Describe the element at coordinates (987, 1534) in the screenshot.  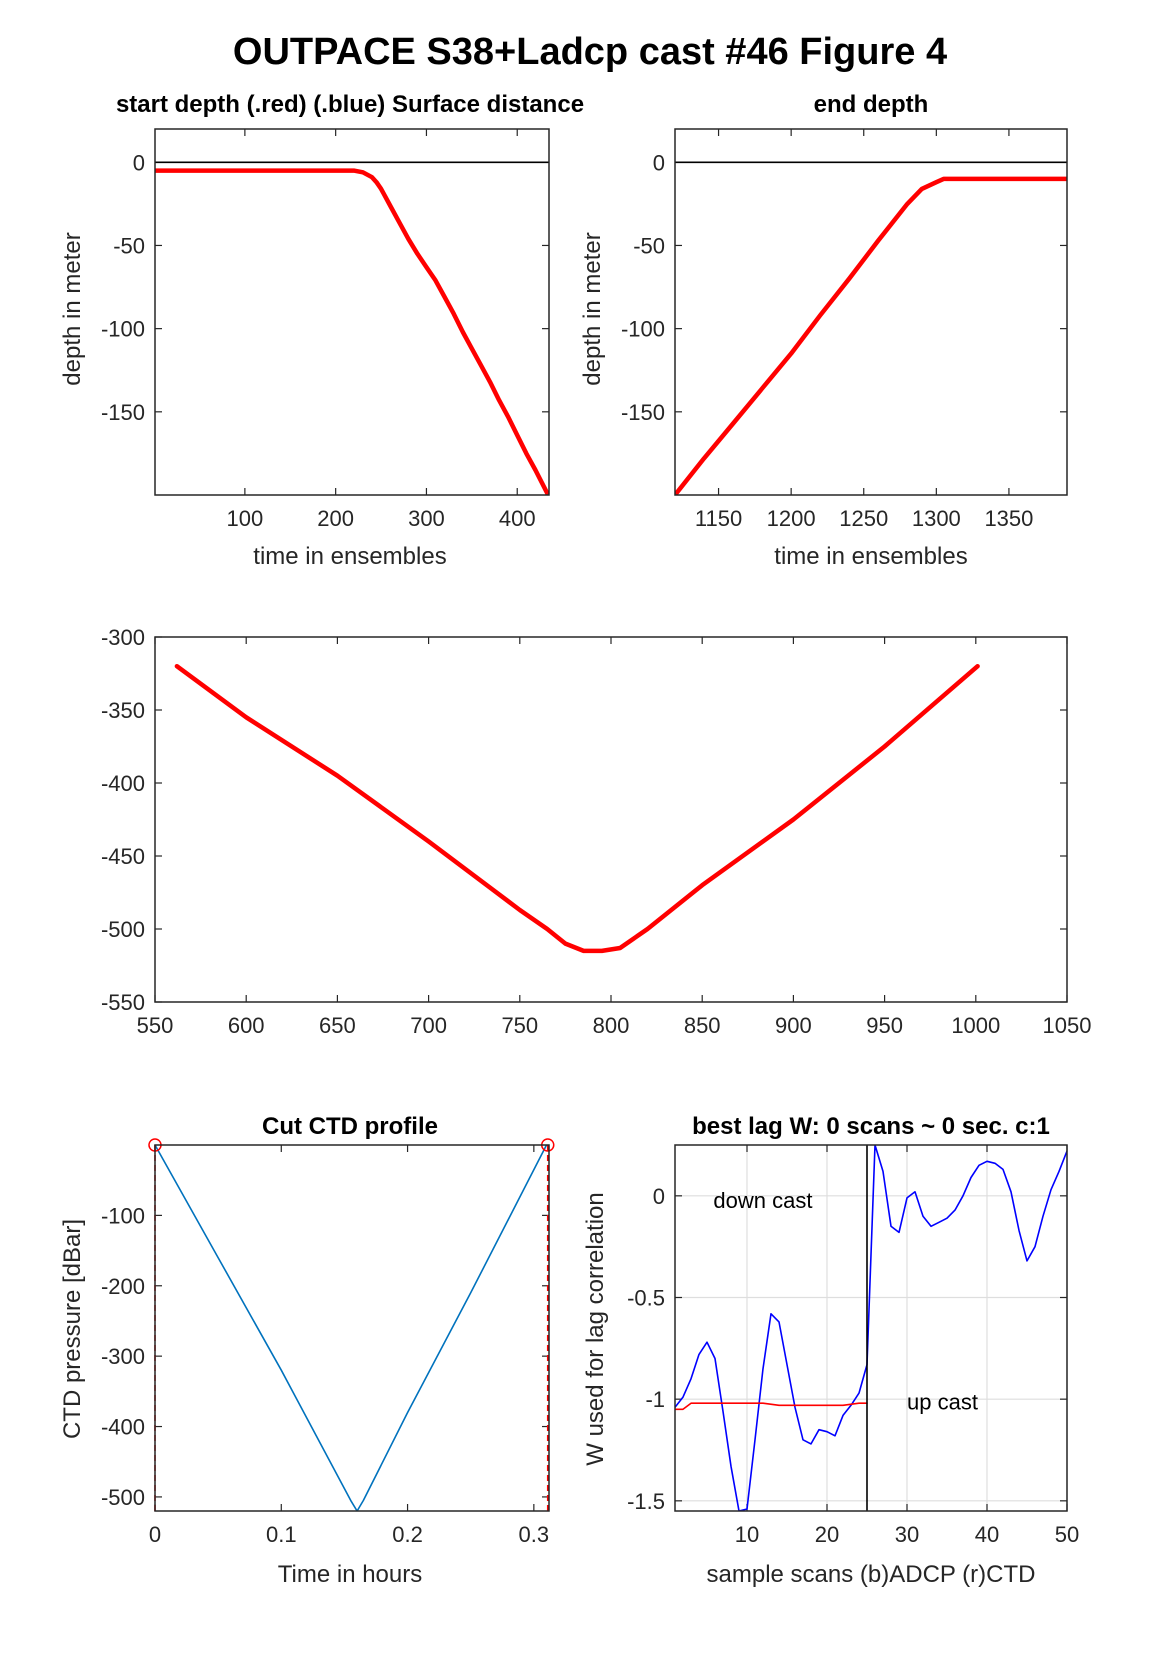
I see `x-tick-label: 40` at that location.